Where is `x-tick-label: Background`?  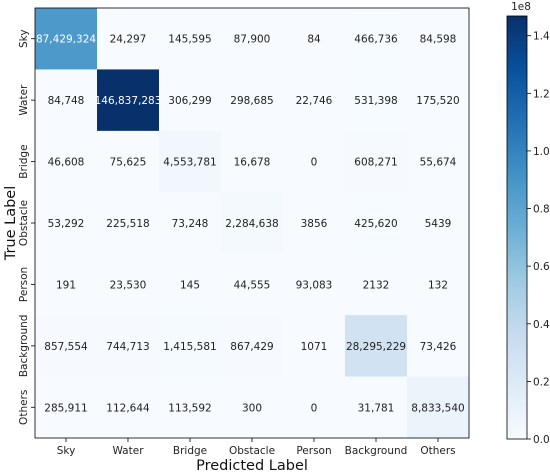
x-tick-label: Background is located at coordinates (376, 451).